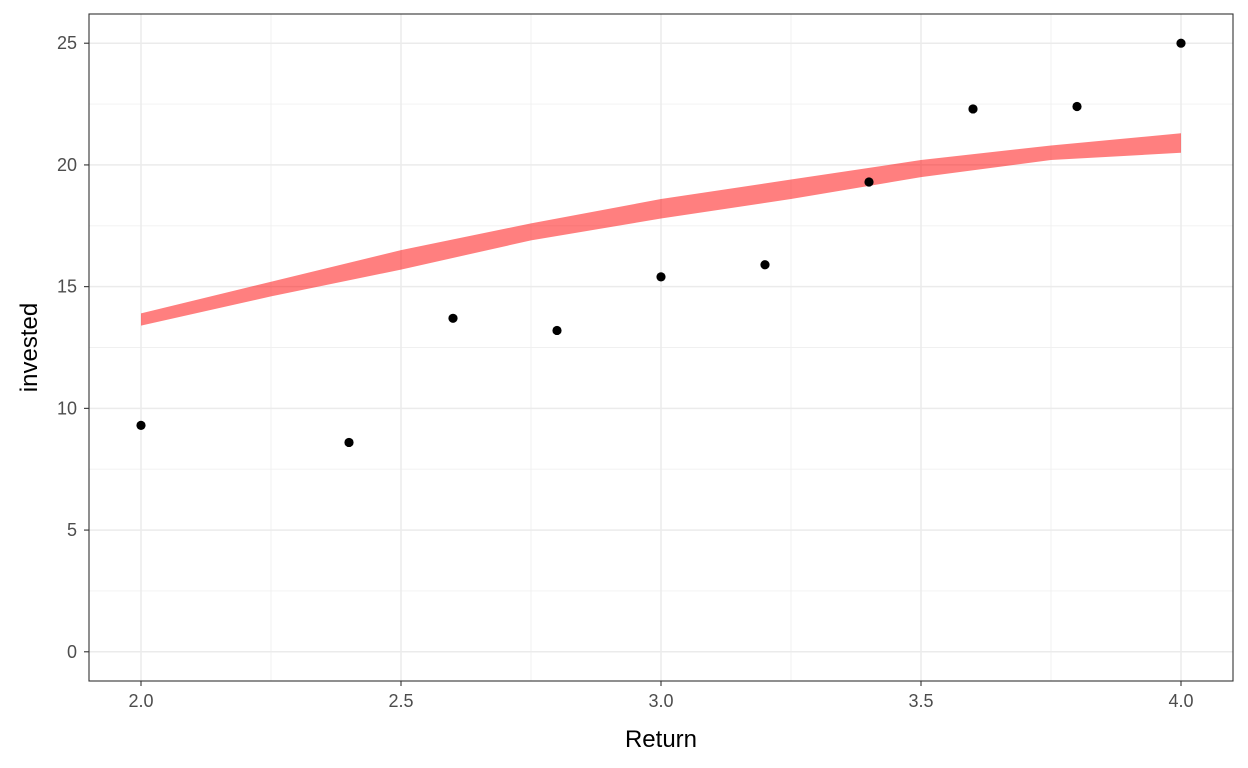  What do you see at coordinates (67, 165) in the screenshot?
I see `y-tick-label: 20` at bounding box center [67, 165].